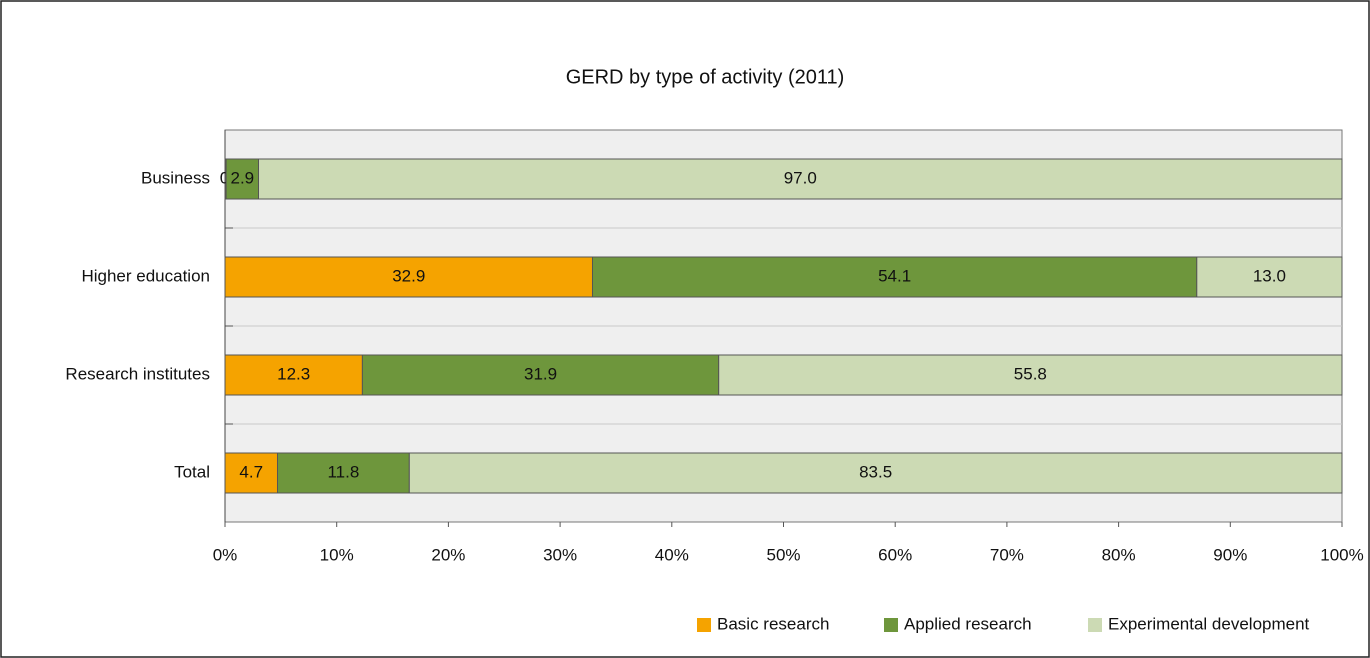  I want to click on value-label: 4.7, so click(251, 471).